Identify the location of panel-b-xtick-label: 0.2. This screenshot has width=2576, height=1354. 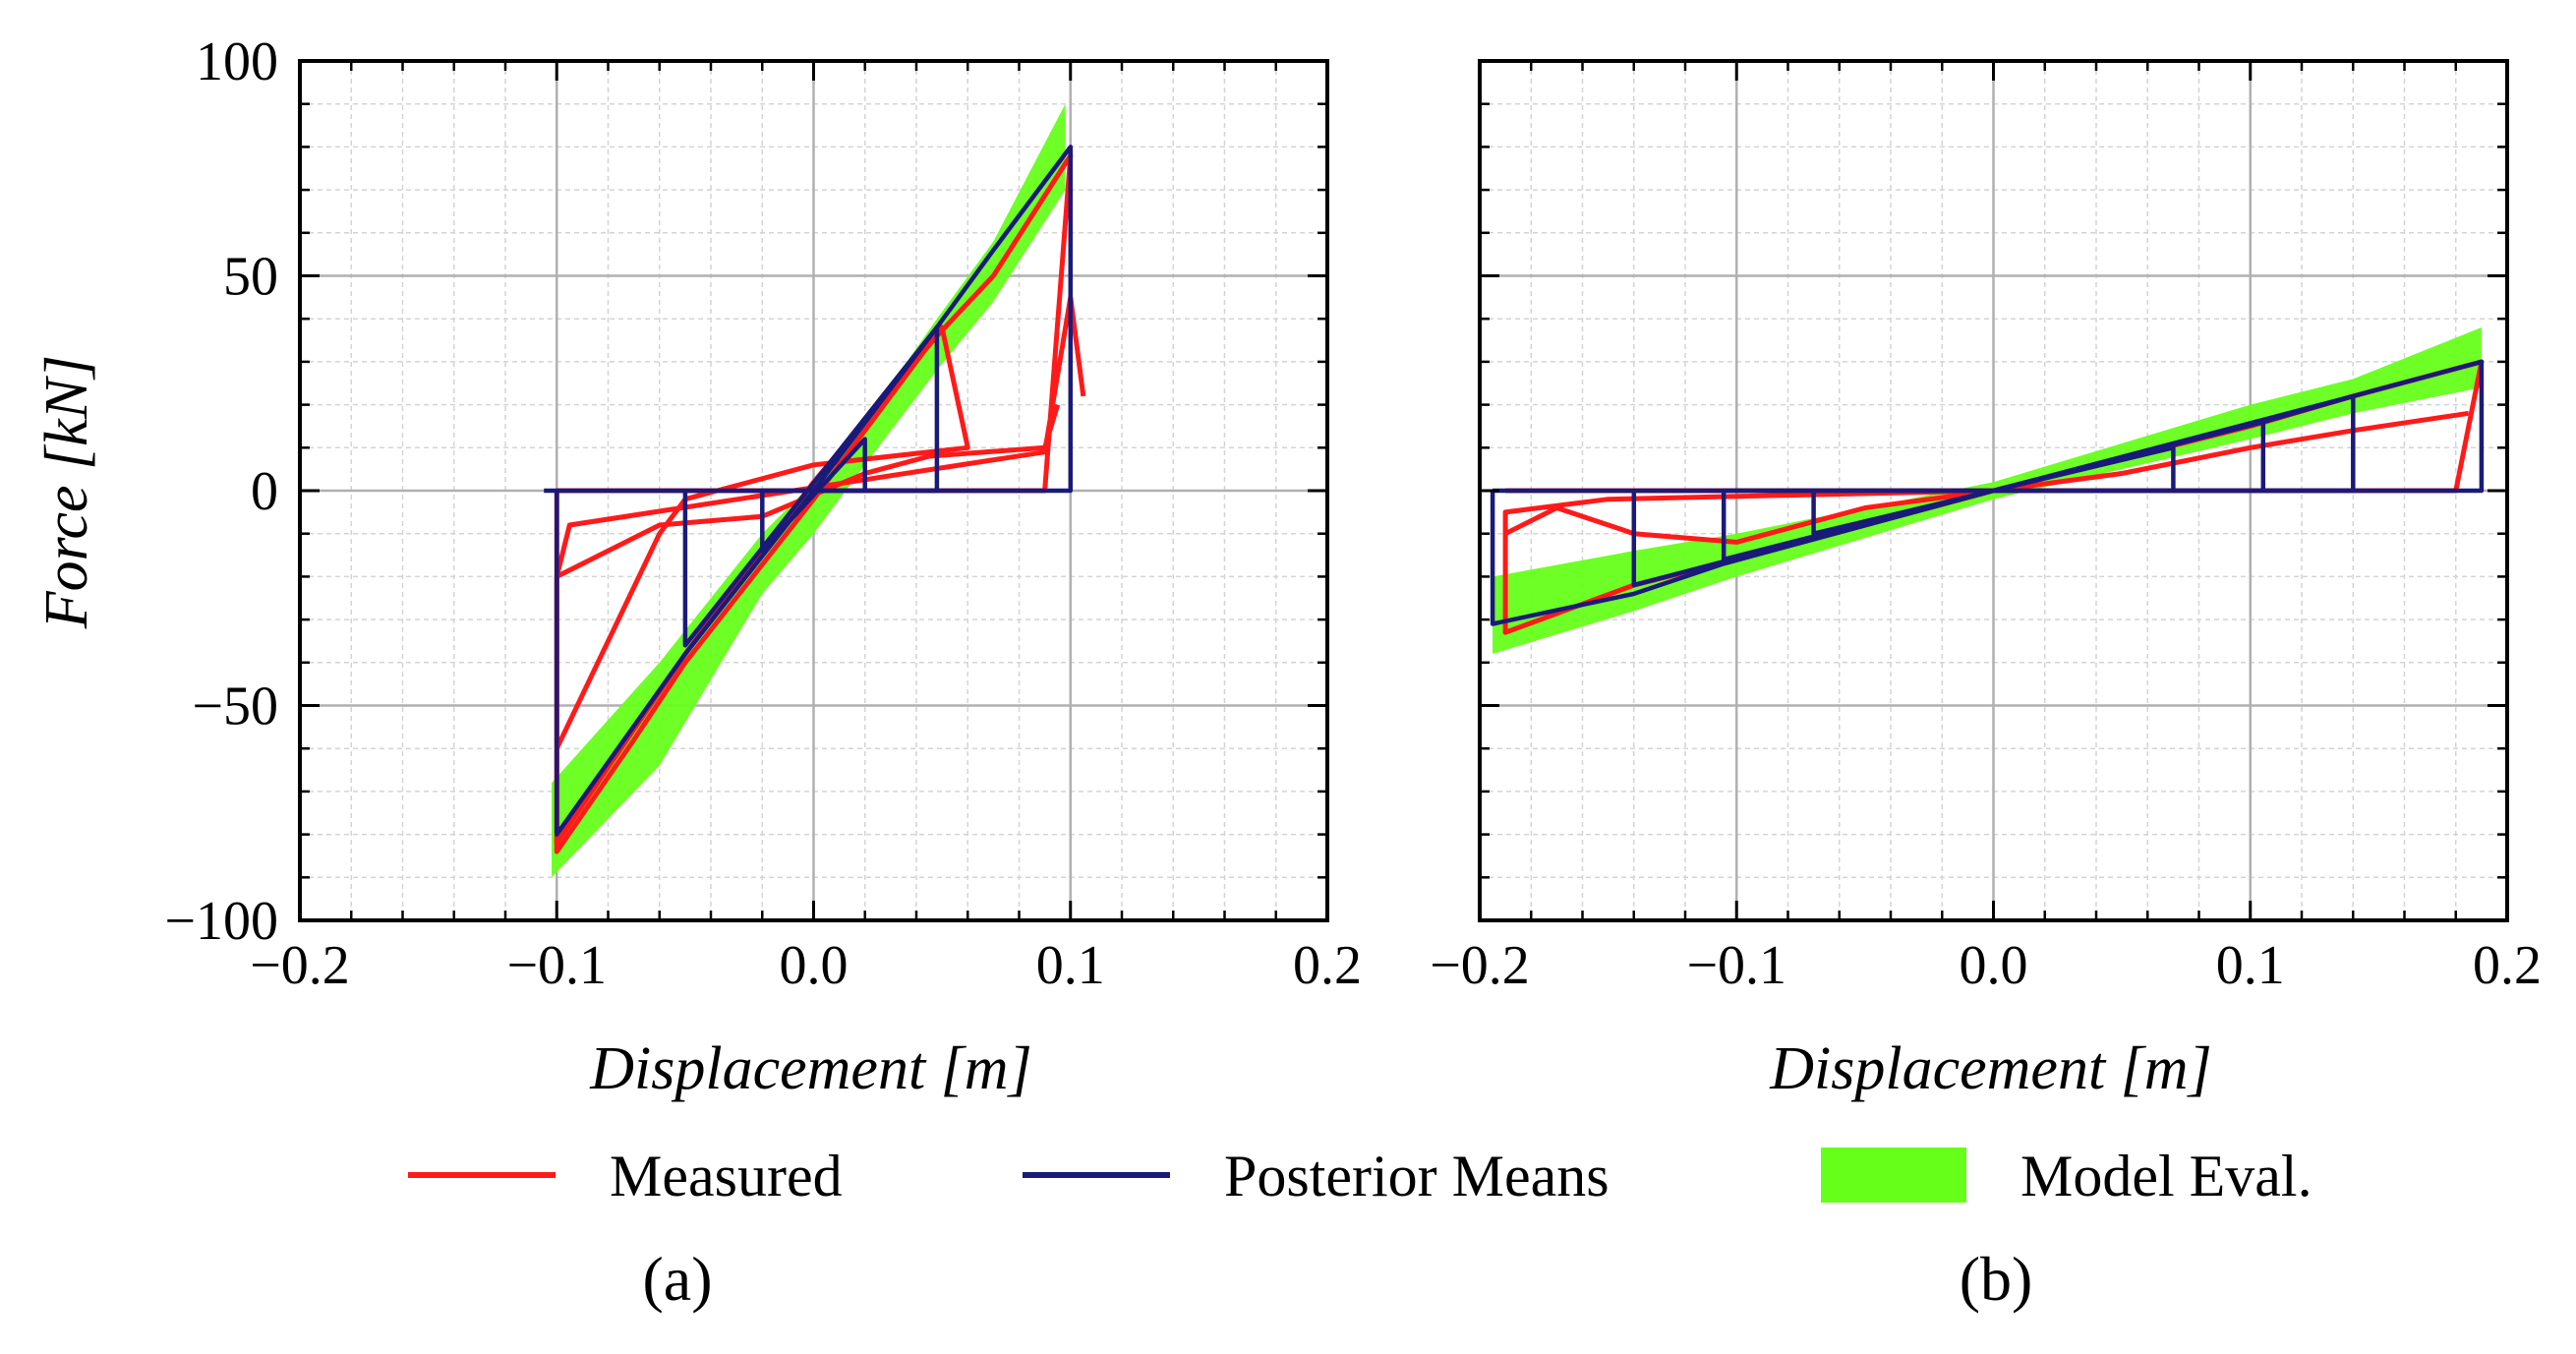
(2507, 965).